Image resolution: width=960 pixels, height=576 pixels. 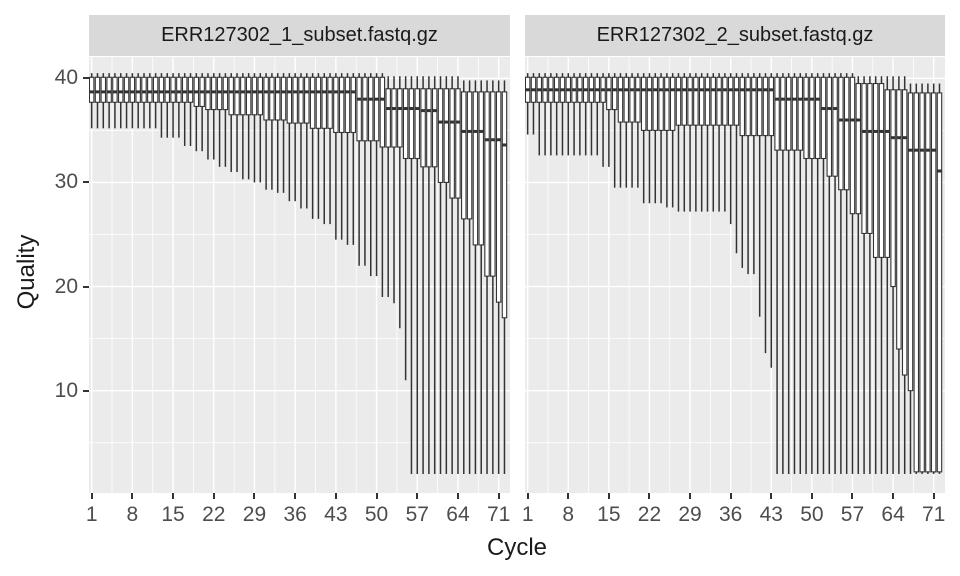 What do you see at coordinates (812, 514) in the screenshot?
I see `x-tick-label: 50` at bounding box center [812, 514].